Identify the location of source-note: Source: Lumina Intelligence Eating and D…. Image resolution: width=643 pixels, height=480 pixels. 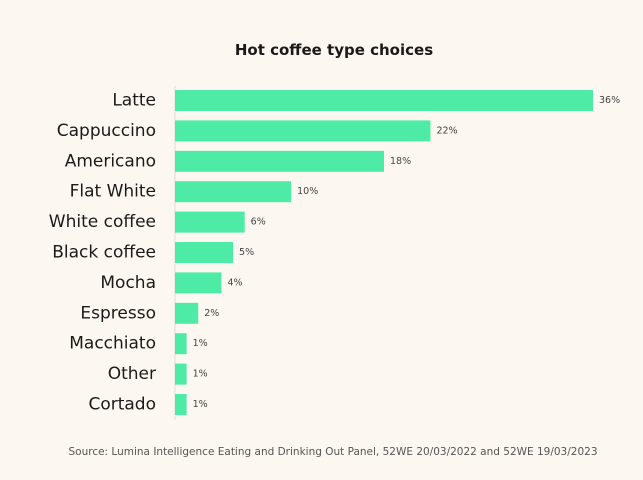
(332, 452).